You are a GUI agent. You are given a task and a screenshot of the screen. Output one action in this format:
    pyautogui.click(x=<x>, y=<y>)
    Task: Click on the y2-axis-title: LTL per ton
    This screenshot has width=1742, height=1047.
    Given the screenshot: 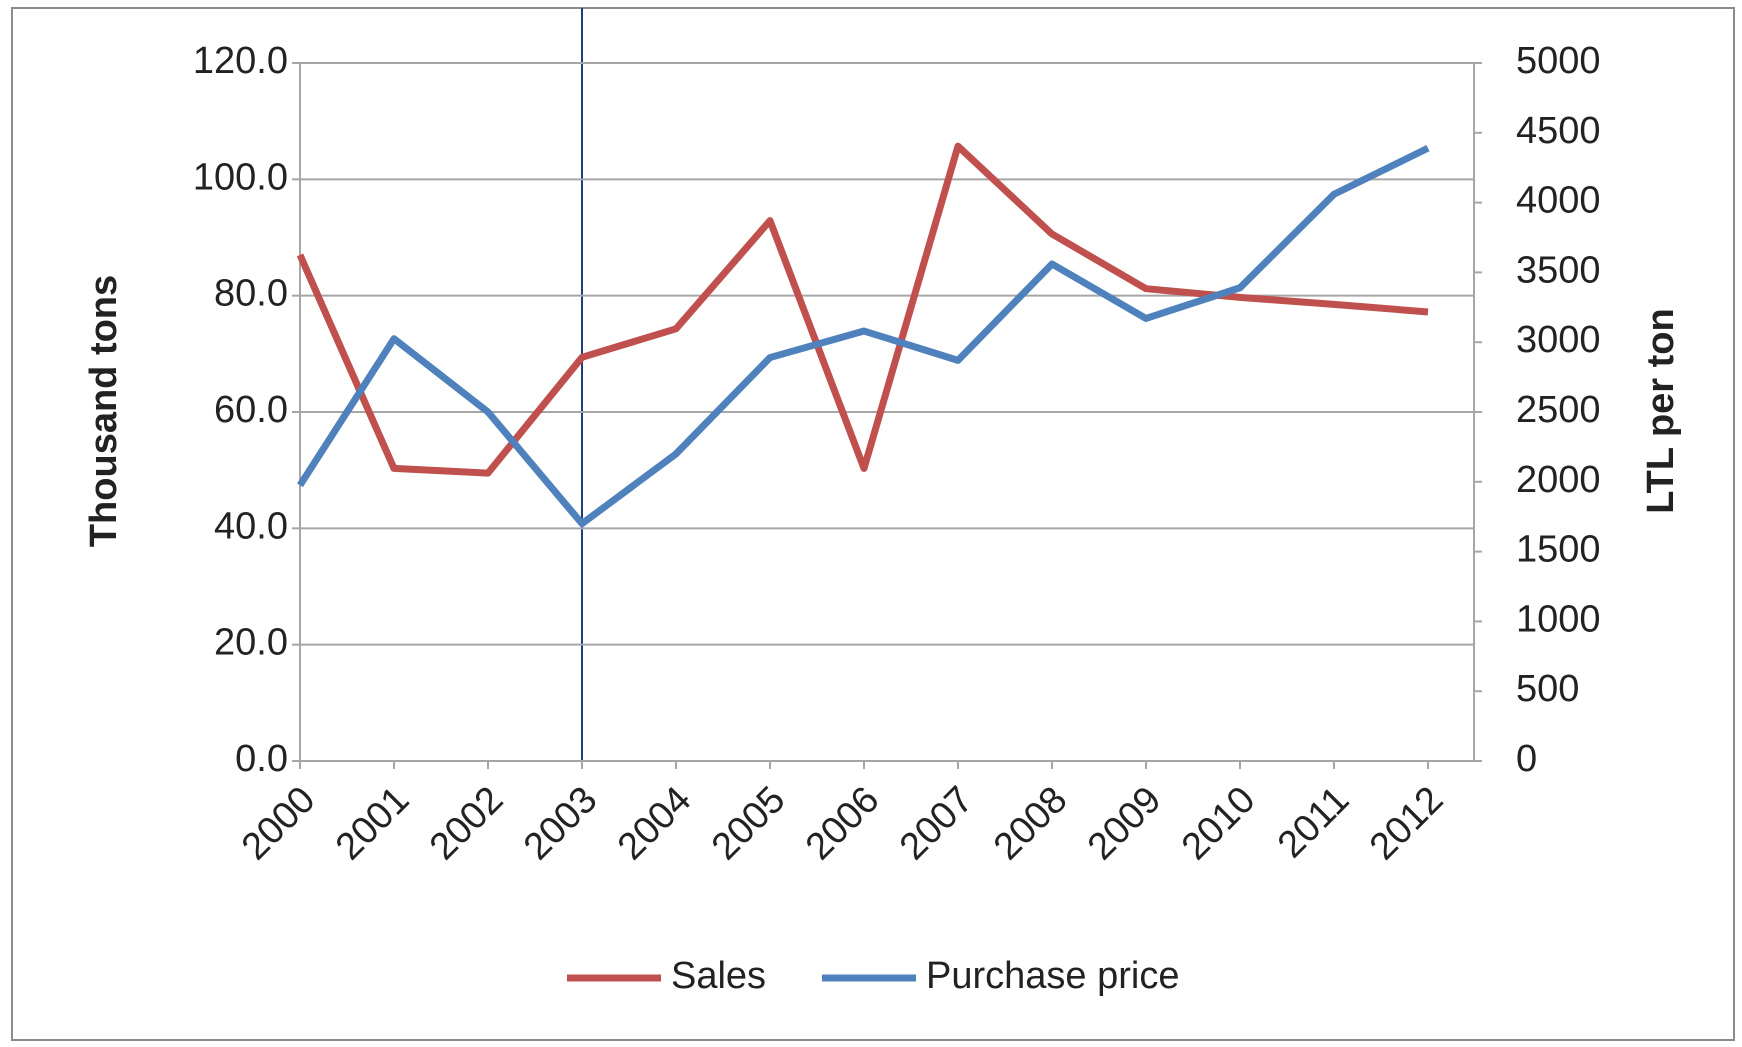 What is the action you would take?
    pyautogui.click(x=1661, y=410)
    